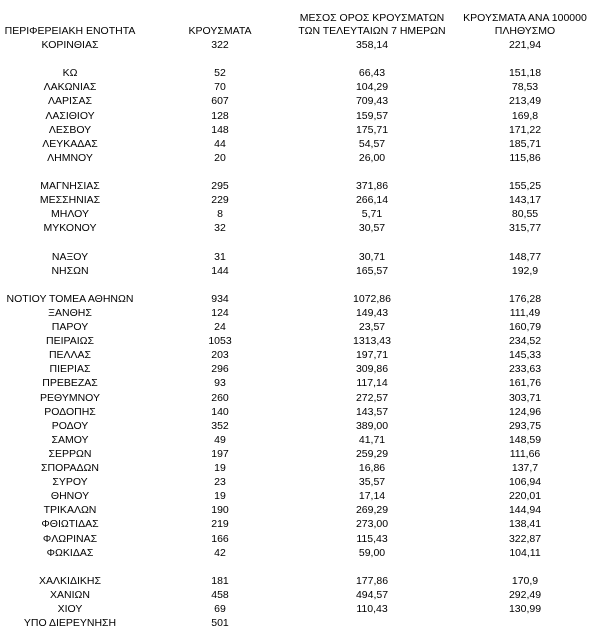 The height and width of the screenshot is (635, 602). Describe the element at coordinates (525, 129) in the screenshot. I see `cases-per-100k: 171,22` at that location.